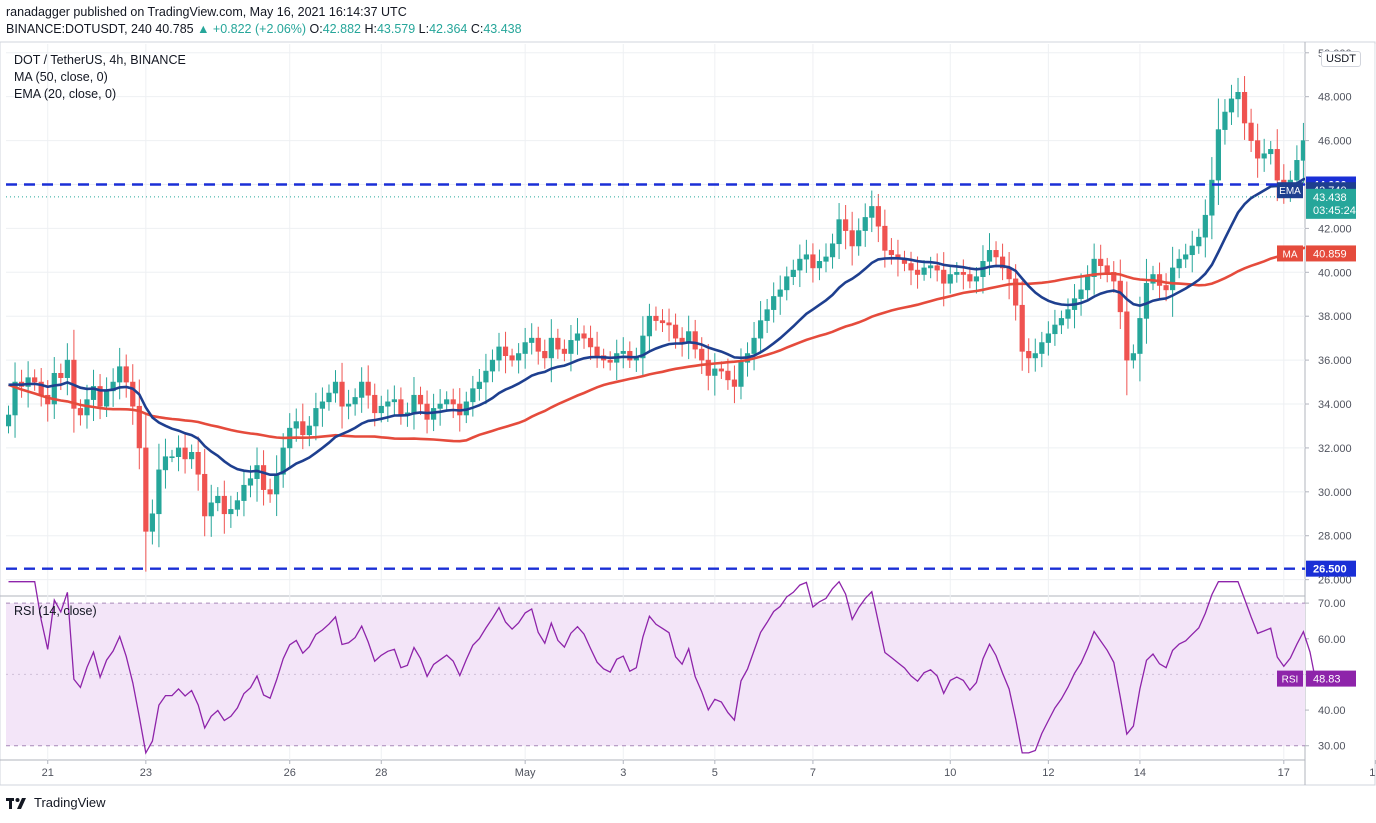  I want to click on footer-brand: TradingView, so click(56, 802).